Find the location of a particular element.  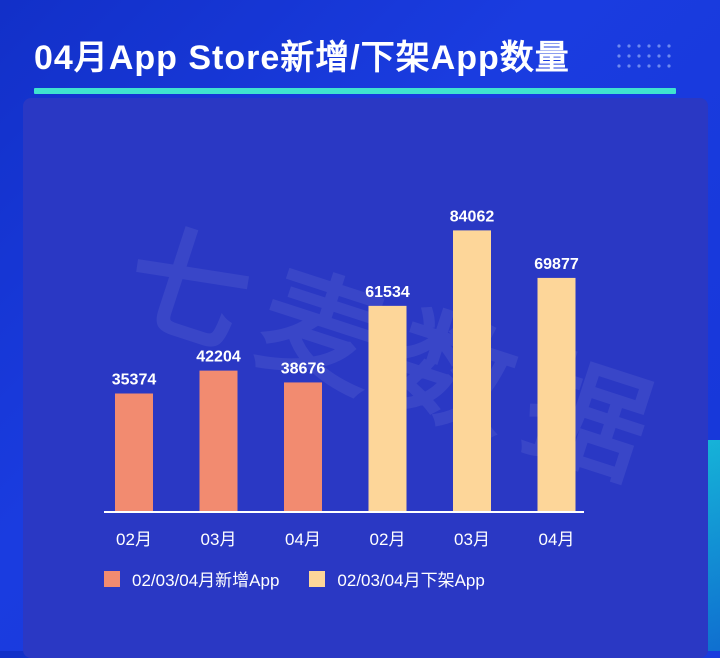

legend-swatch-removed is located at coordinates (317, 578).